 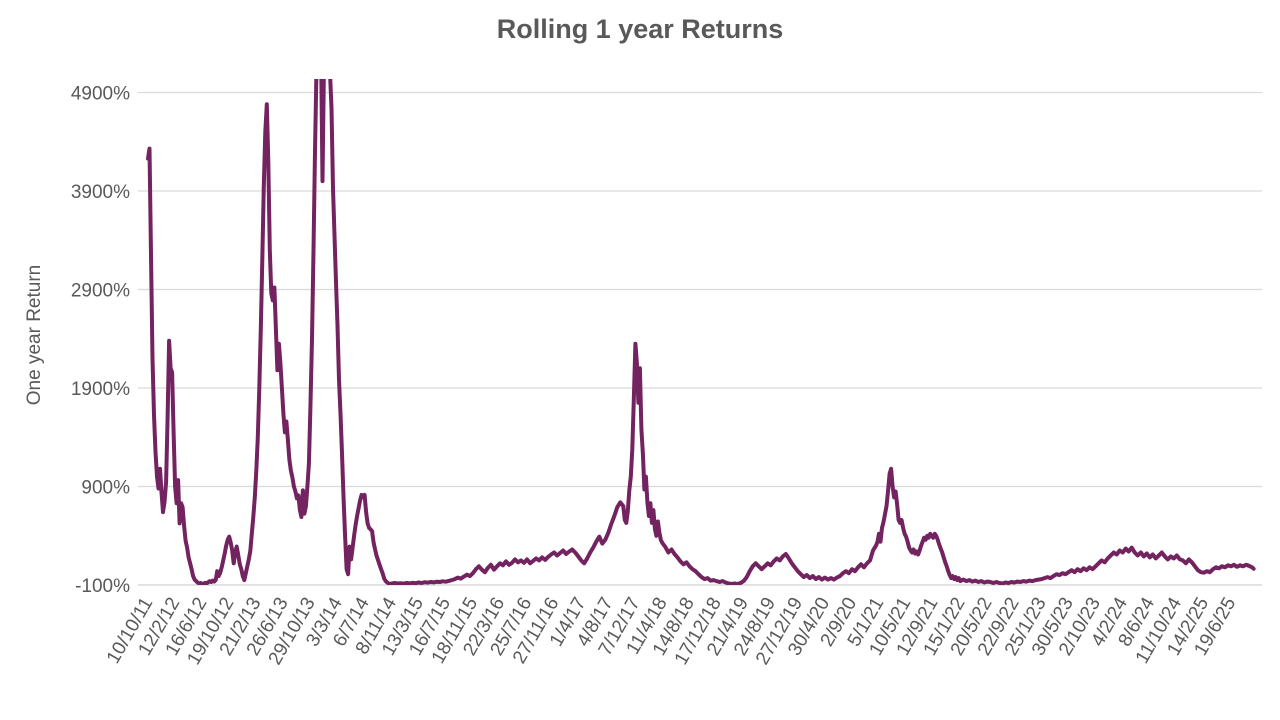 I want to click on y-tick-label: 4900%, so click(x=100, y=94).